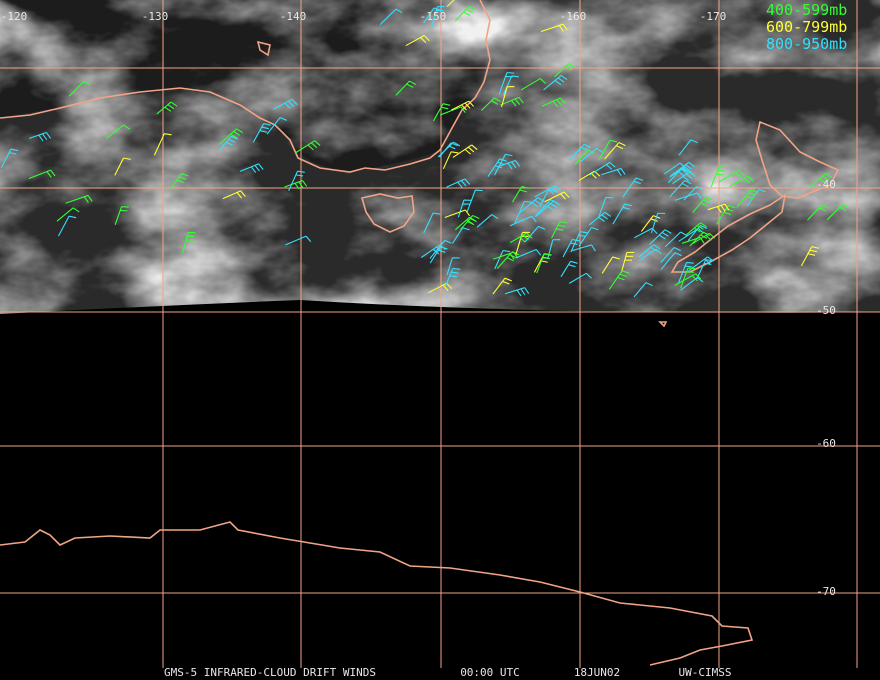  I want to click on legend-entry: 600-799mb, so click(806, 27).